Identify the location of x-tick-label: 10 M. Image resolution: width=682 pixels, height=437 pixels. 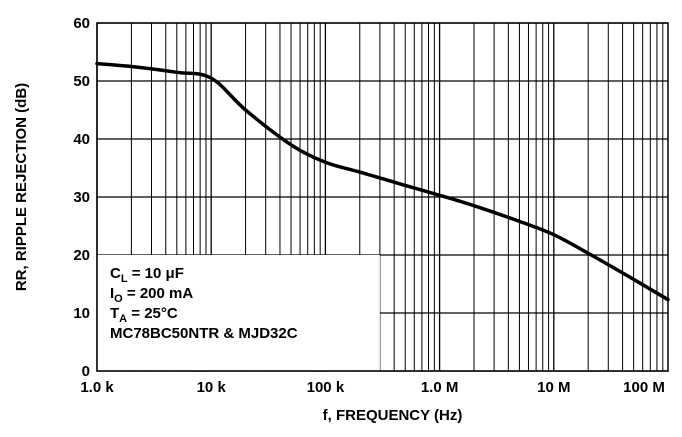
(553, 387).